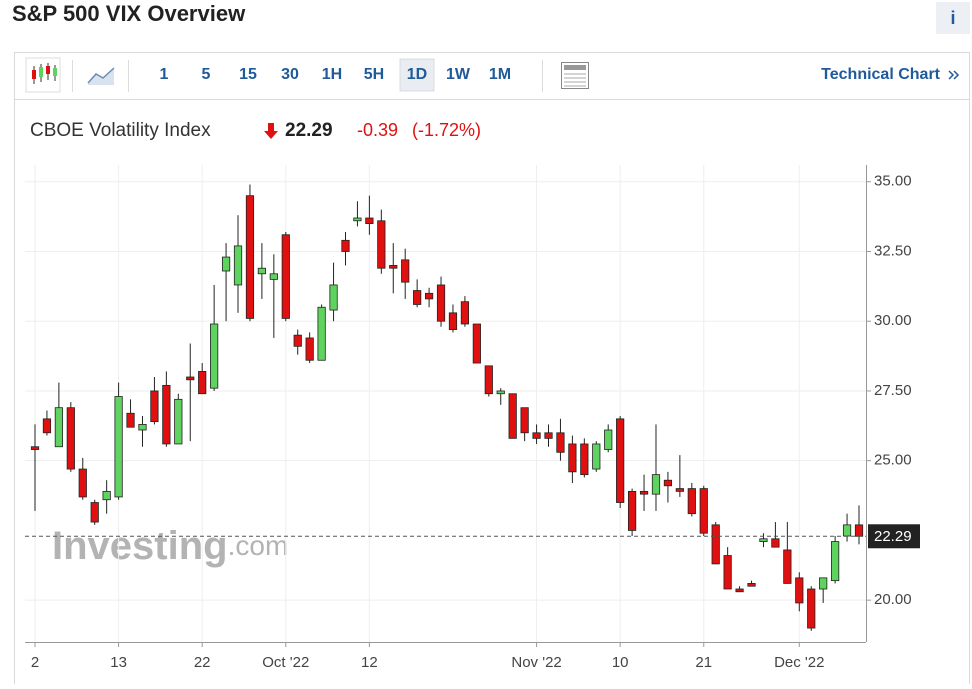 The height and width of the screenshot is (689, 972). Describe the element at coordinates (101, 76) in the screenshot. I see `line-icon` at that location.